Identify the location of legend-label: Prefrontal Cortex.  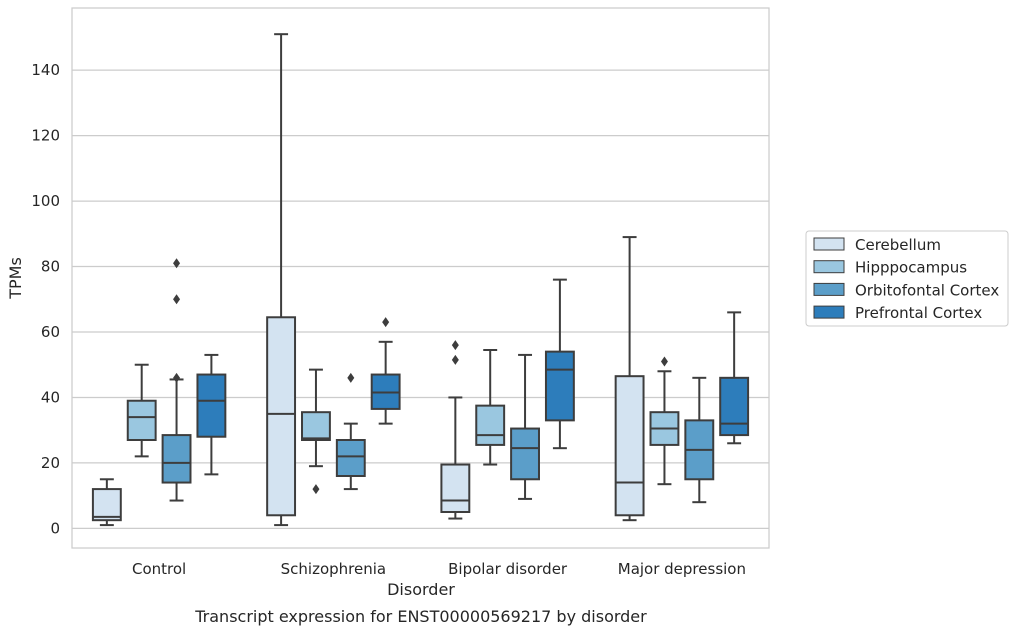
(918, 313).